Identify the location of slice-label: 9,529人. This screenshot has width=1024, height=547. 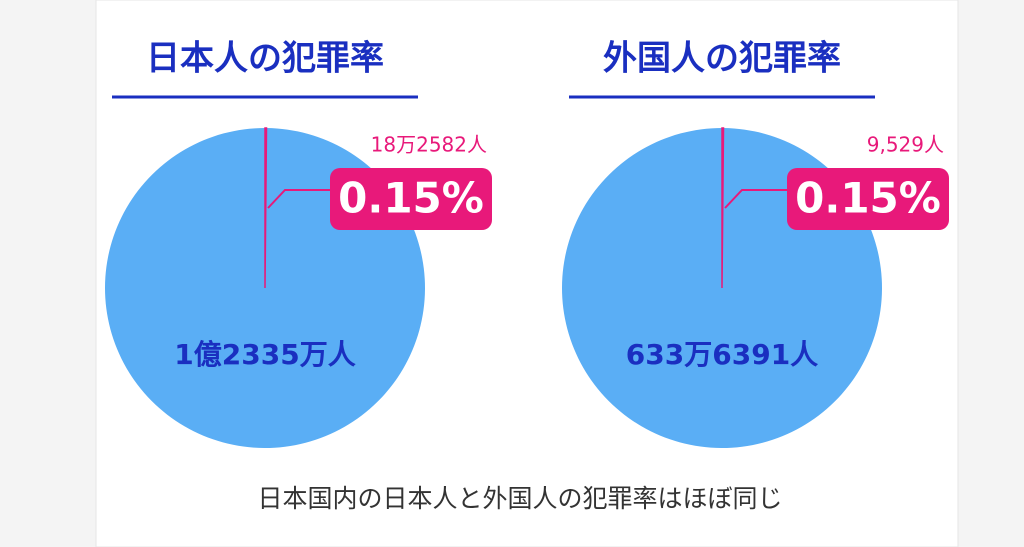
(905, 145).